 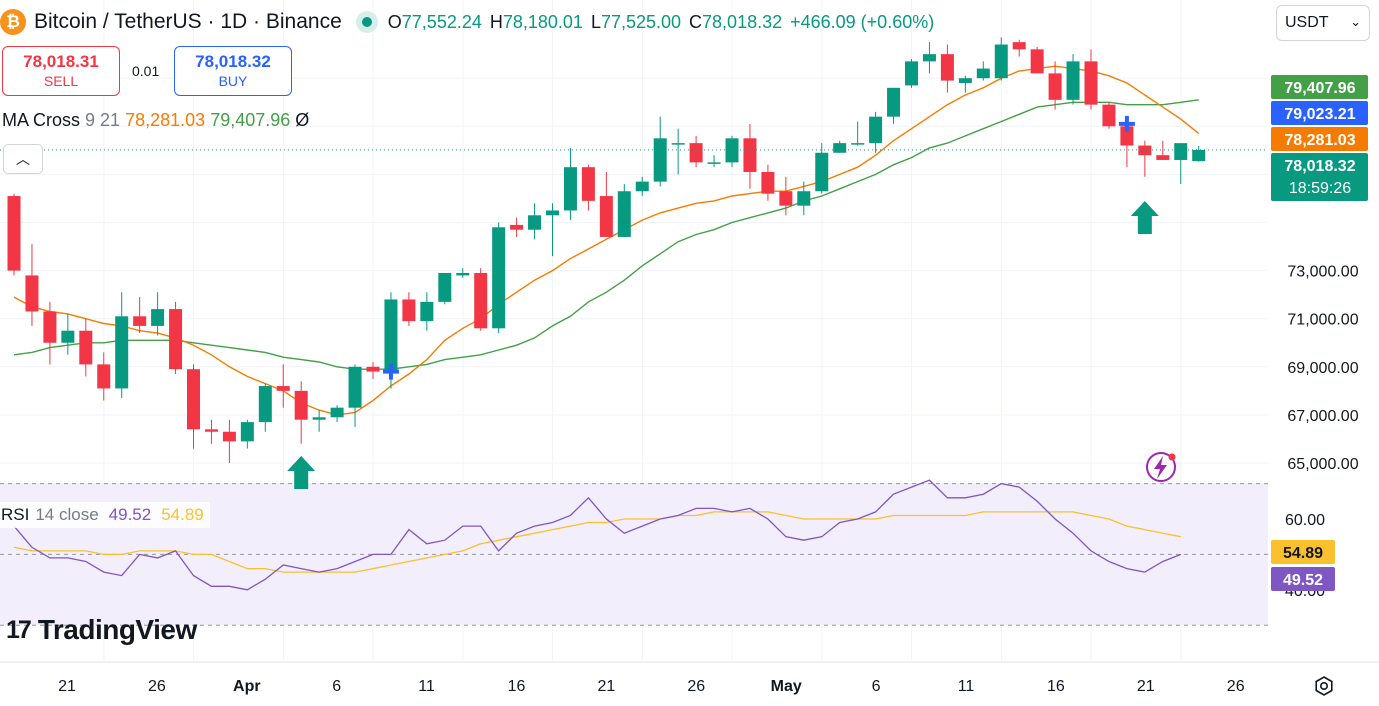 I want to click on time-tick-label: 16, so click(x=517, y=686).